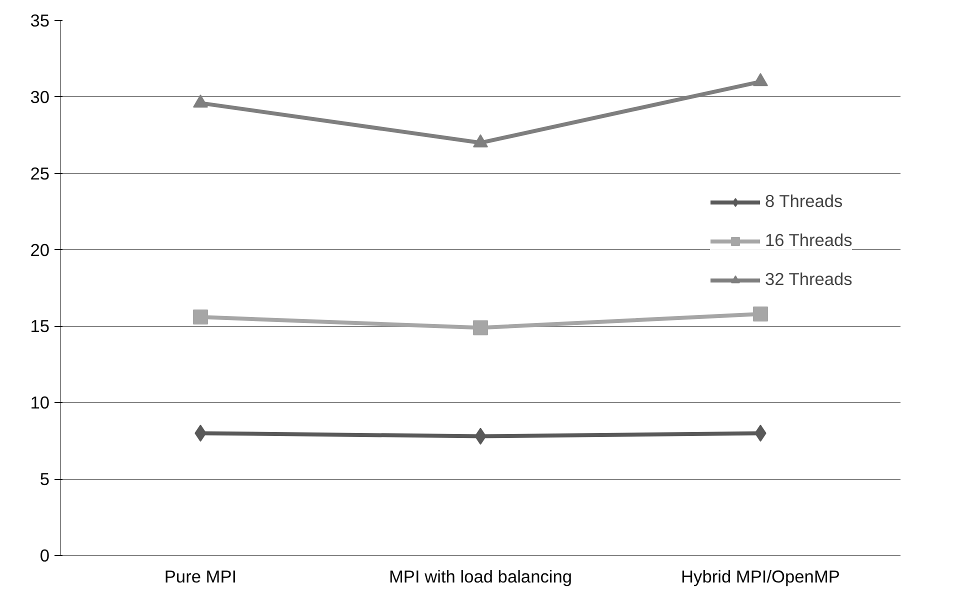  What do you see at coordinates (45, 556) in the screenshot?
I see `y-tick-label: 0` at bounding box center [45, 556].